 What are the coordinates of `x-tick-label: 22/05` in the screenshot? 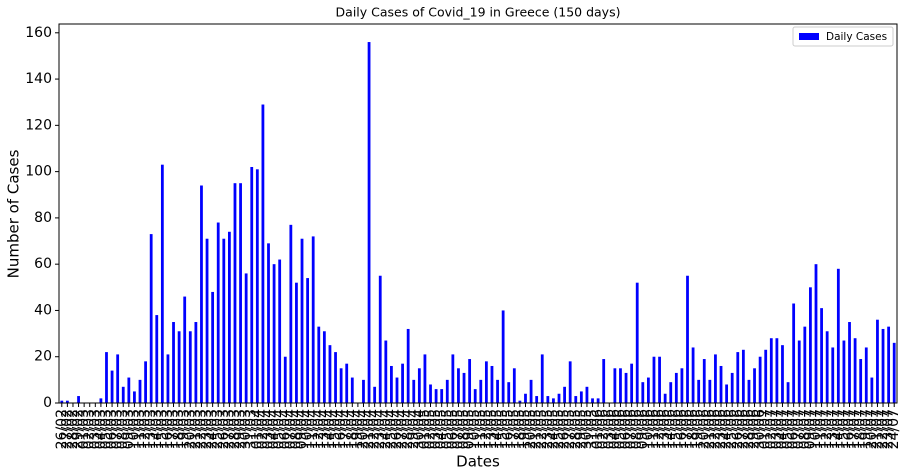 It's located at (542, 429).